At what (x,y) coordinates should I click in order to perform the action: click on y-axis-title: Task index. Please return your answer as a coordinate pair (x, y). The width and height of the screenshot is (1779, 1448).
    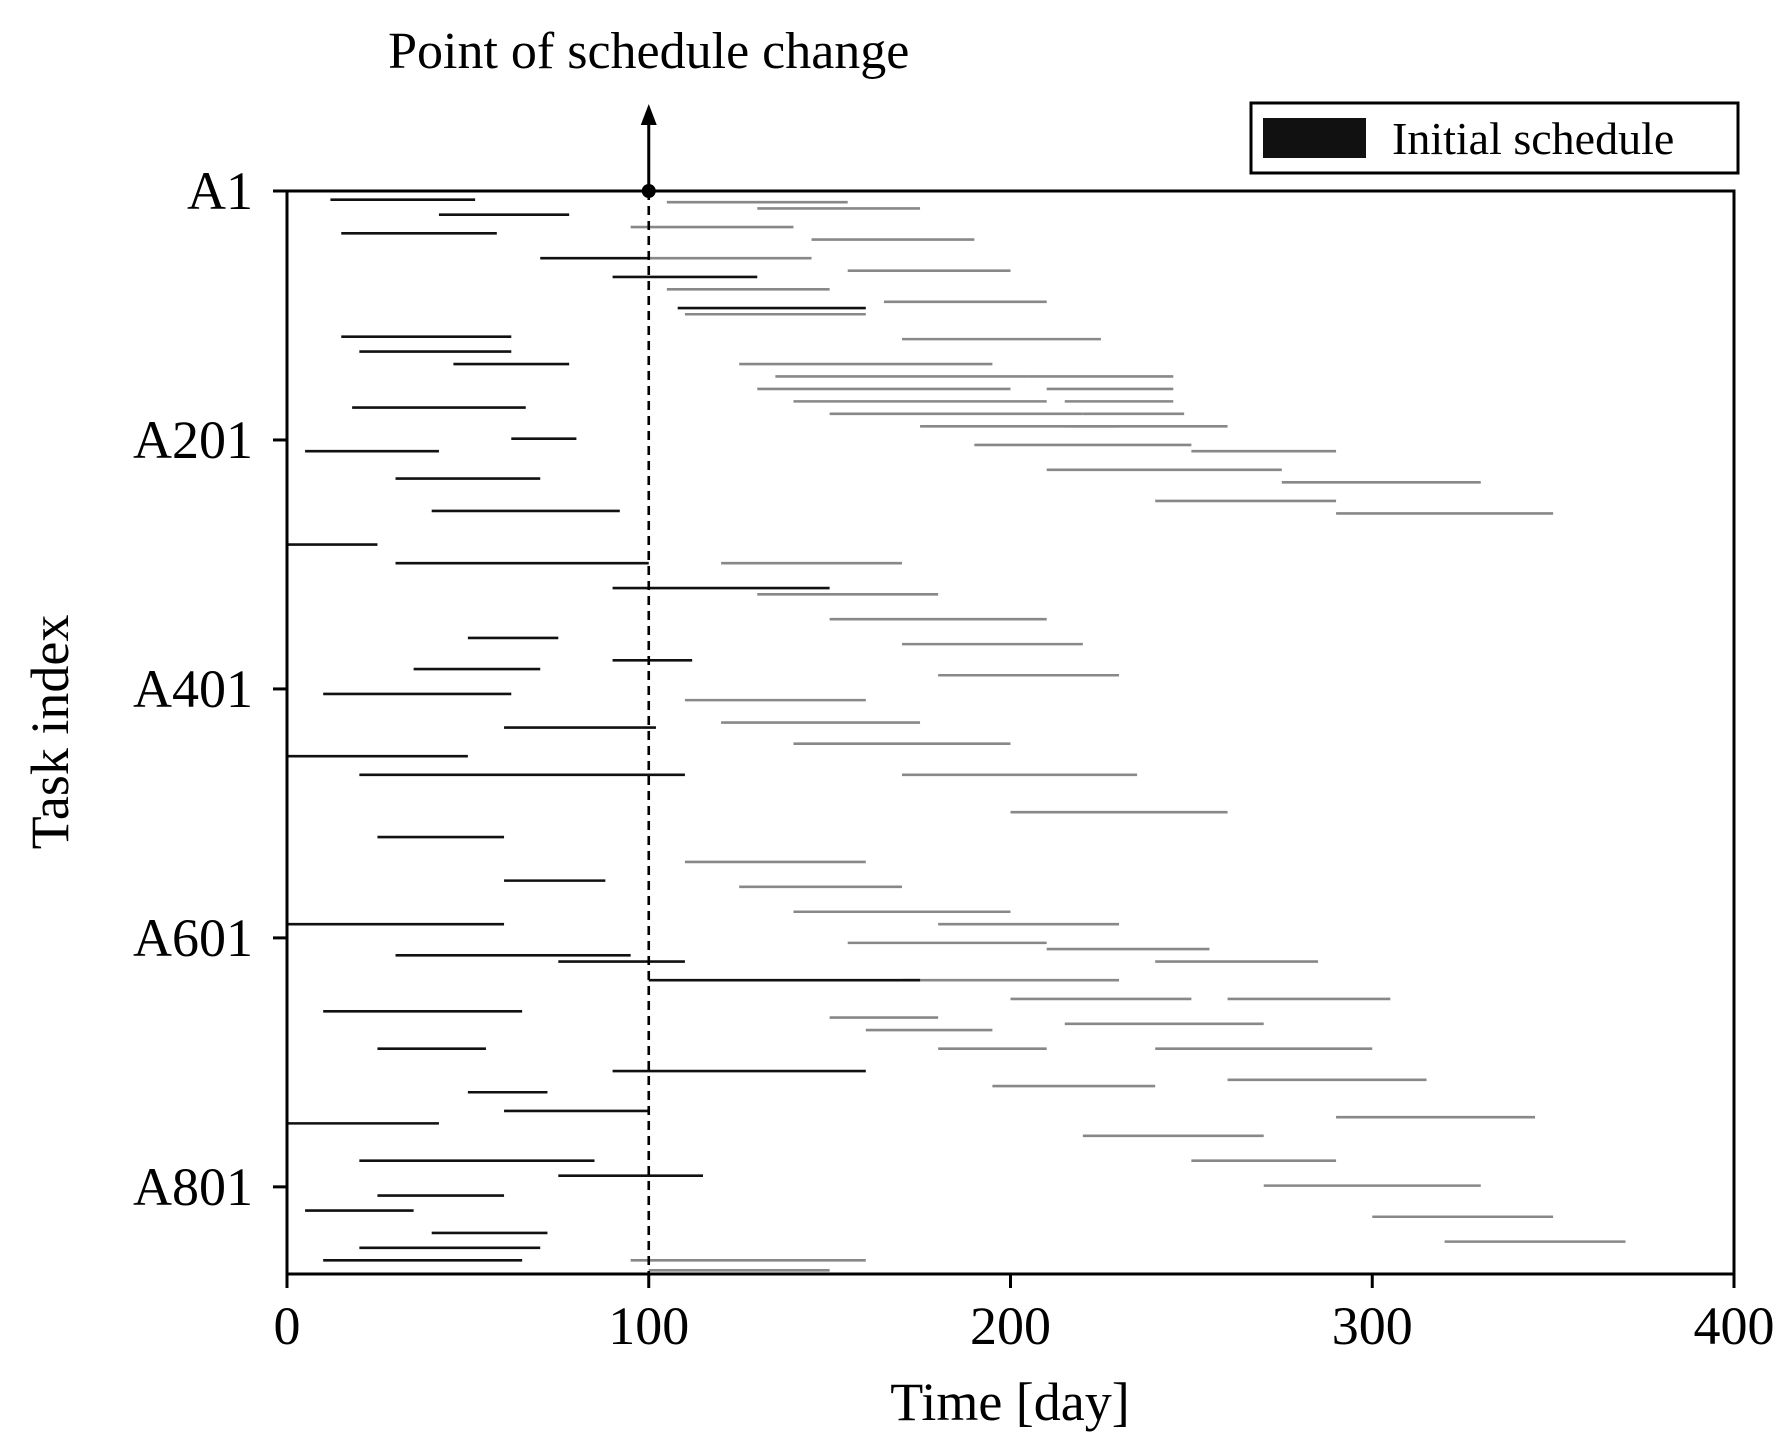
    Looking at the image, I should click on (50, 732).